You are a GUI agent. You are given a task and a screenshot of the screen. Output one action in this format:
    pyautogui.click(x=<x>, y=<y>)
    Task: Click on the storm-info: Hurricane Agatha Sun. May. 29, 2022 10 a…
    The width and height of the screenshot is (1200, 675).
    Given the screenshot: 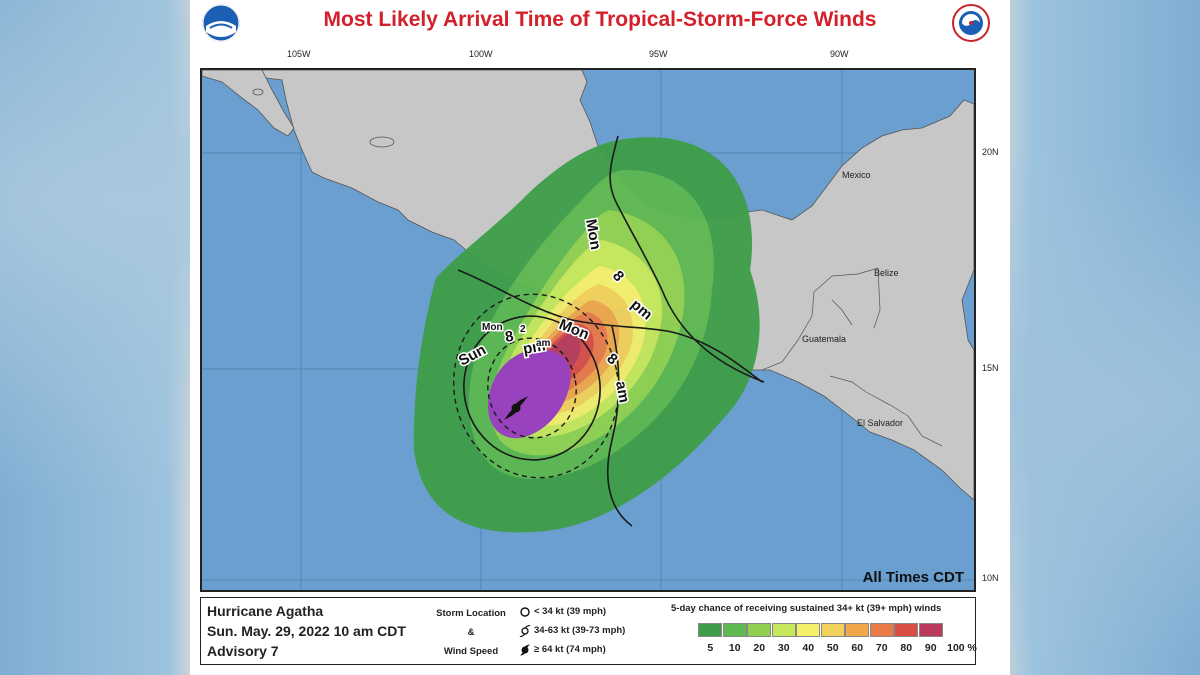 What is the action you would take?
    pyautogui.click(x=306, y=631)
    